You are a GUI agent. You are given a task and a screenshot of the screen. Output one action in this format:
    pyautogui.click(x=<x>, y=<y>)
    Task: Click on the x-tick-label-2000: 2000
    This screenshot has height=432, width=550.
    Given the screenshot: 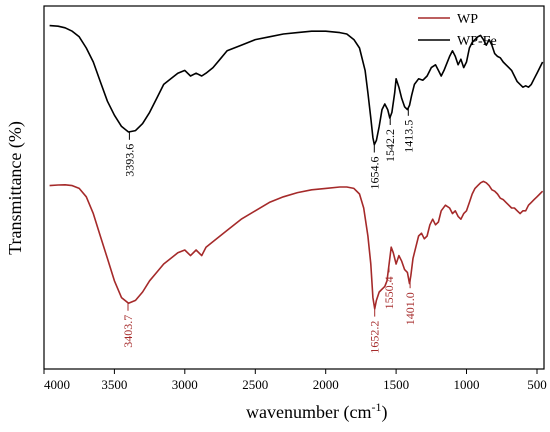 What is the action you would take?
    pyautogui.click(x=326, y=384)
    